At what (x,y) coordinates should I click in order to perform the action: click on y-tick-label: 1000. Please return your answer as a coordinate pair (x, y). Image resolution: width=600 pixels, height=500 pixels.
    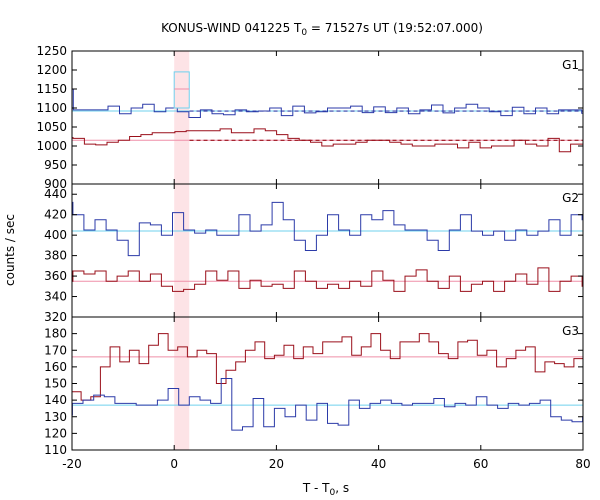
    Looking at the image, I should click on (51, 146).